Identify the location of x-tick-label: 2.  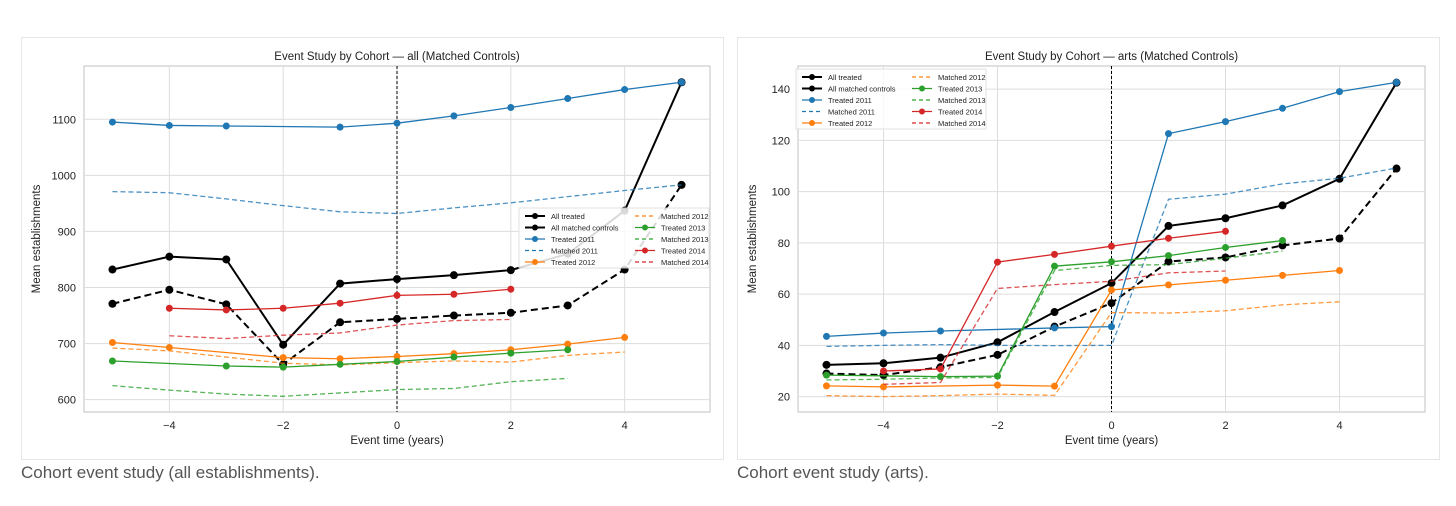
(1225, 426).